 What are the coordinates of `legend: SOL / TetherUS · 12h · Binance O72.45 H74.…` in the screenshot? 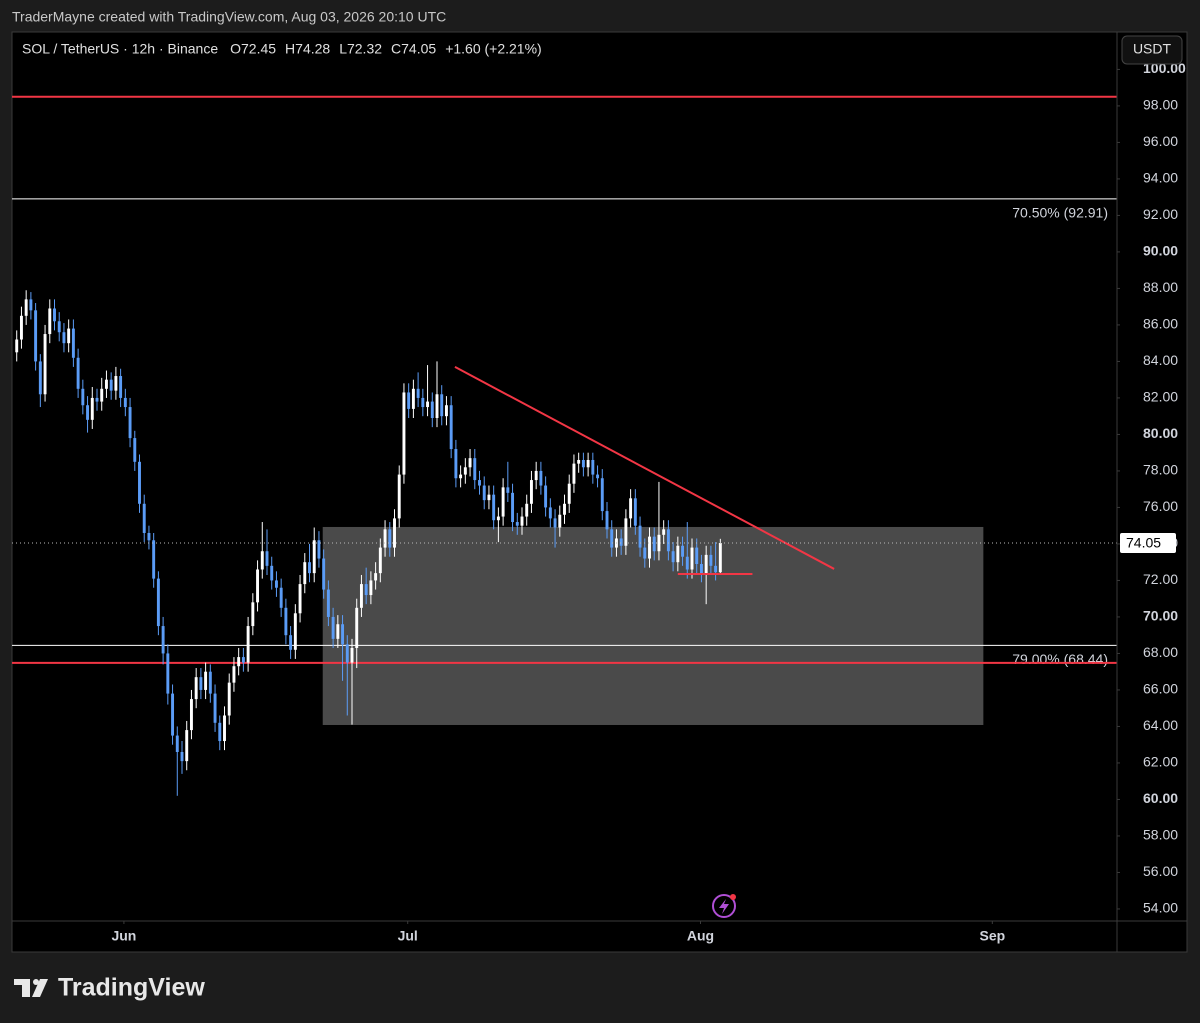 It's located at (282, 49).